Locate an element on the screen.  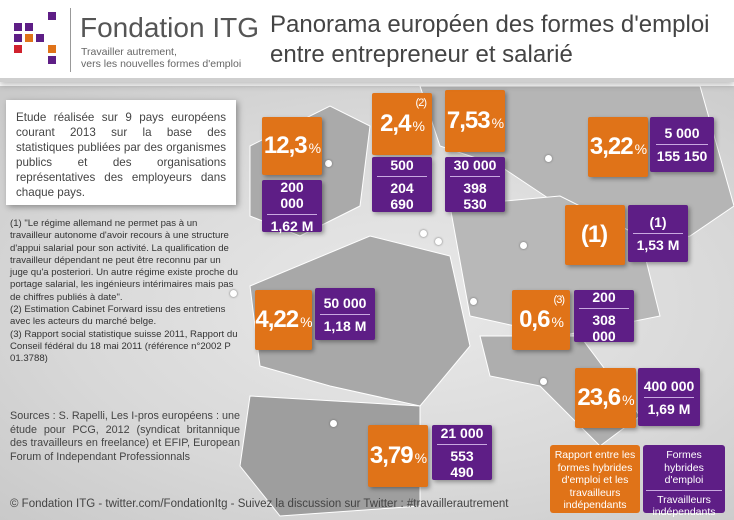
ratio-box: 7,53% is located at coordinates (475, 121).